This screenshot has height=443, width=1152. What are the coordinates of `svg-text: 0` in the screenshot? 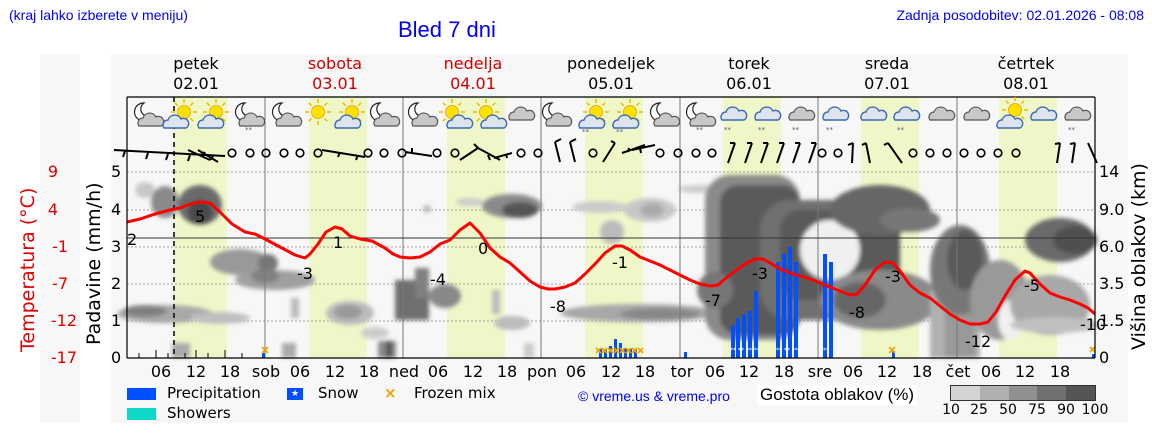 It's located at (483, 248).